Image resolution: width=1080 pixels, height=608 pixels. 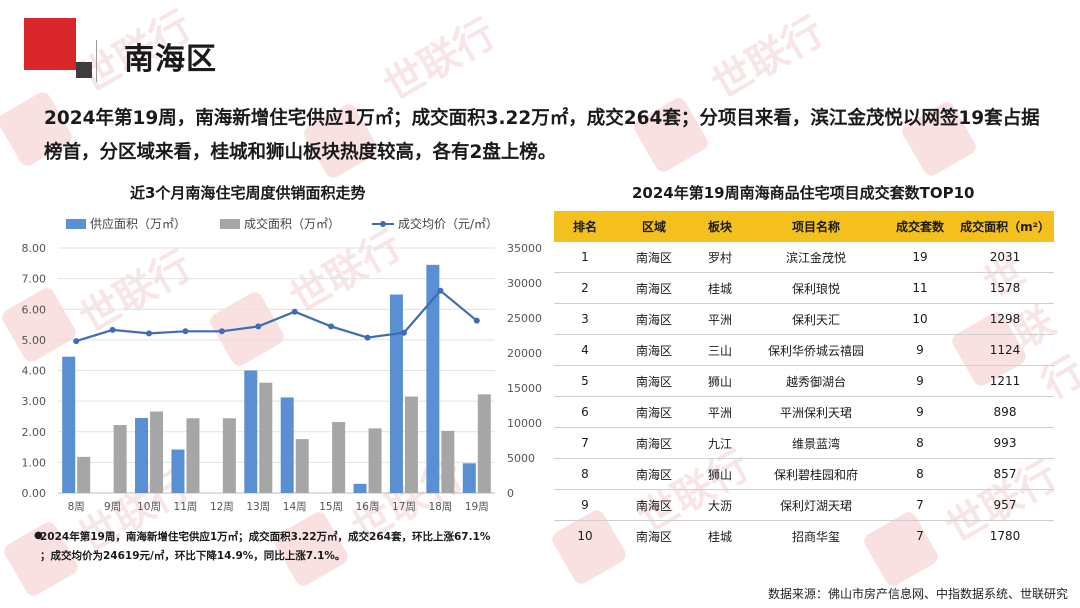 What do you see at coordinates (34, 309) in the screenshot?
I see `y-left-tick-label: 6.00` at bounding box center [34, 309].